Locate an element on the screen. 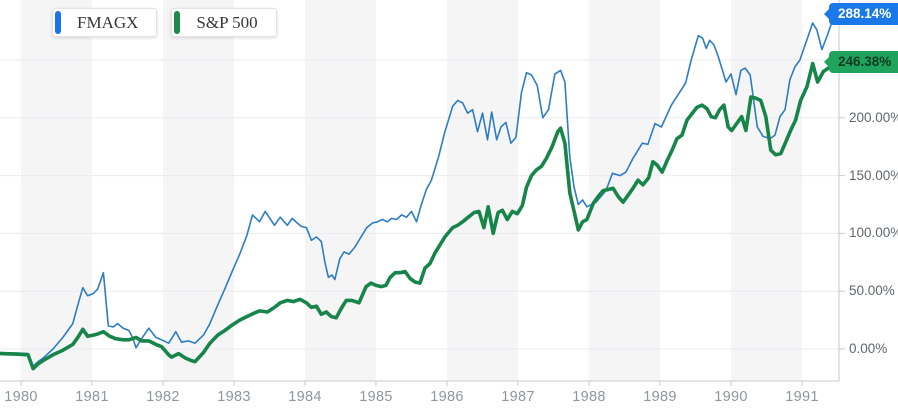  x-tick-label-1980: 1980 is located at coordinates (21, 397).